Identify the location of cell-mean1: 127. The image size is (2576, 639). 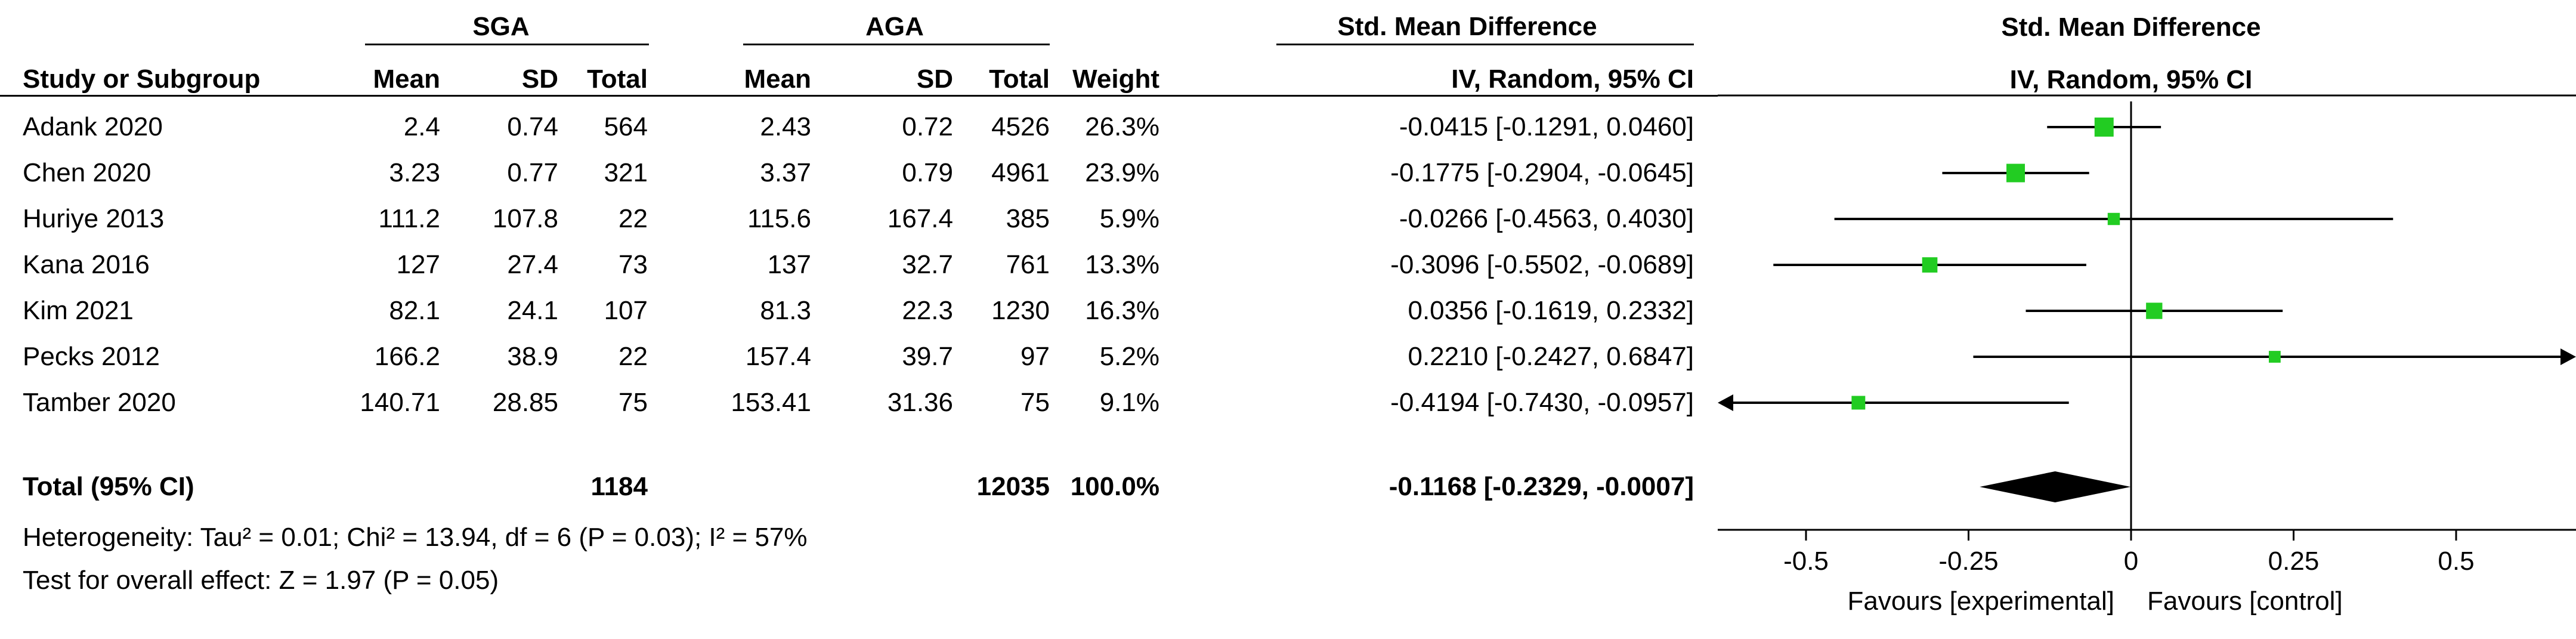
(418, 264).